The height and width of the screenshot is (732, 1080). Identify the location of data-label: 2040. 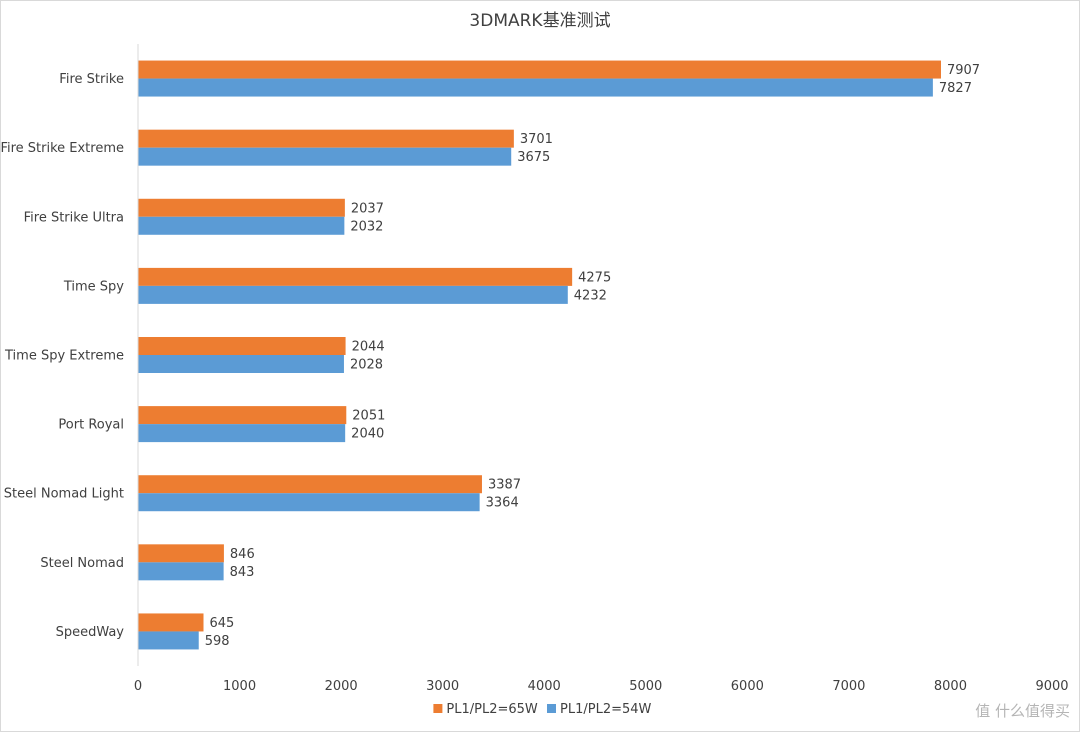
(367, 434).